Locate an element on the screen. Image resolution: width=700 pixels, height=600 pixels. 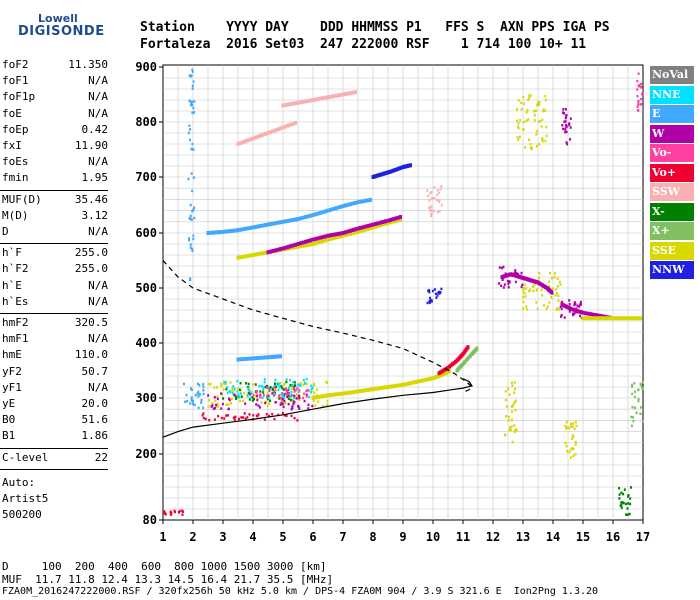
param-value: 0.42 is located at coordinates (95, 129).